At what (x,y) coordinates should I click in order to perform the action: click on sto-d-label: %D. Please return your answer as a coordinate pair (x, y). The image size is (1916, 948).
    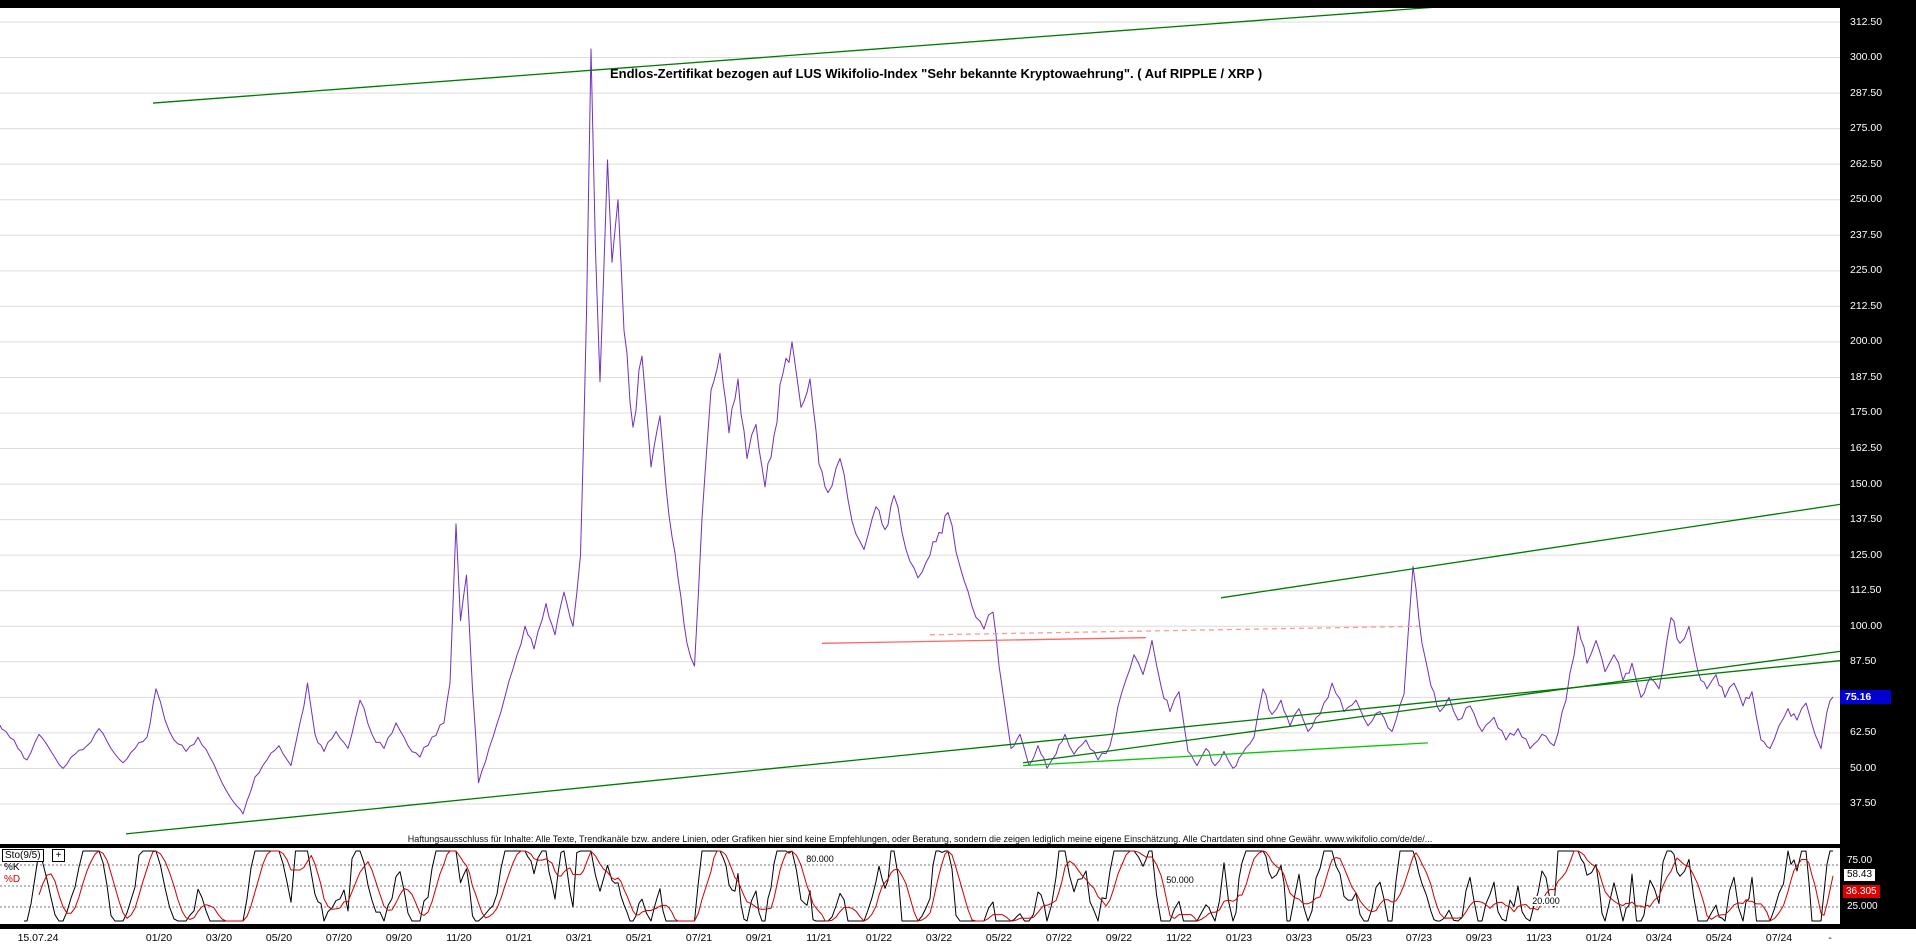
    Looking at the image, I should click on (12, 879).